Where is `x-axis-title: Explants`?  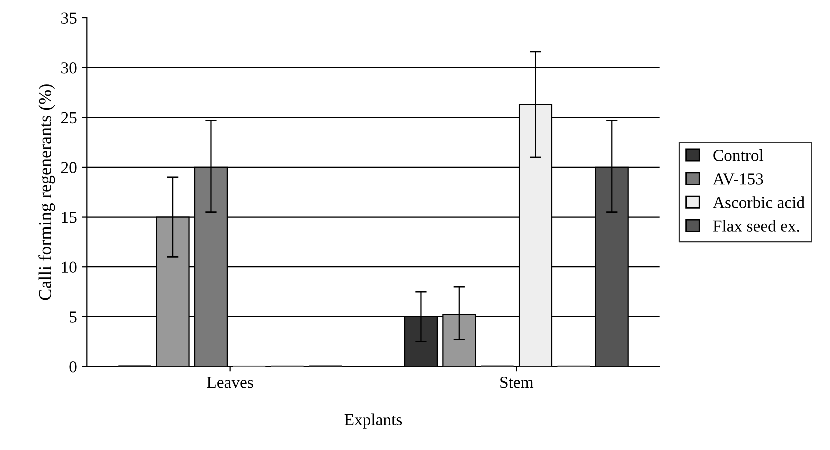 x-axis-title: Explants is located at coordinates (373, 421).